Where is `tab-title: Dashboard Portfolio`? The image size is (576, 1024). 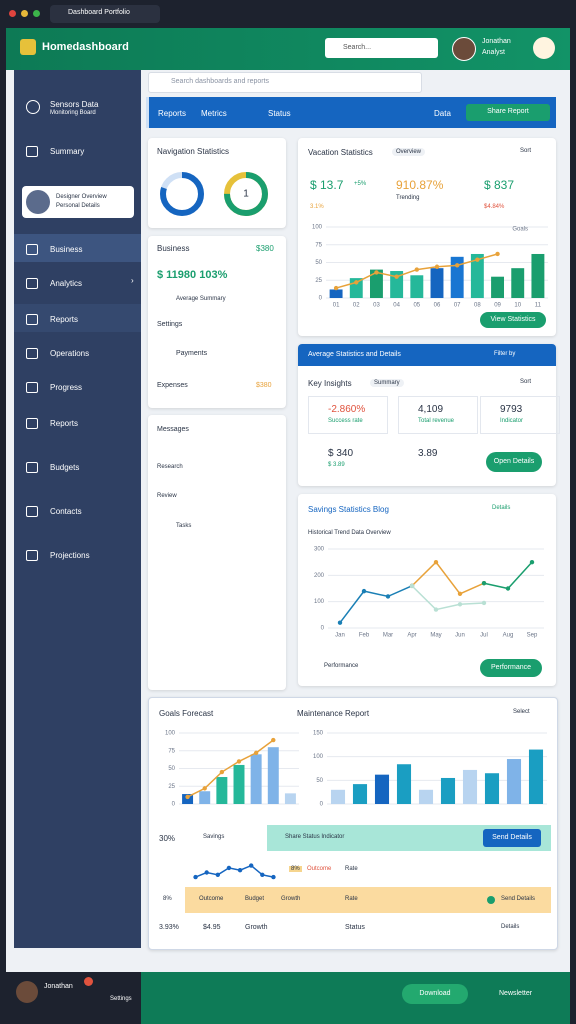 tab-title: Dashboard Portfolio is located at coordinates (99, 12).